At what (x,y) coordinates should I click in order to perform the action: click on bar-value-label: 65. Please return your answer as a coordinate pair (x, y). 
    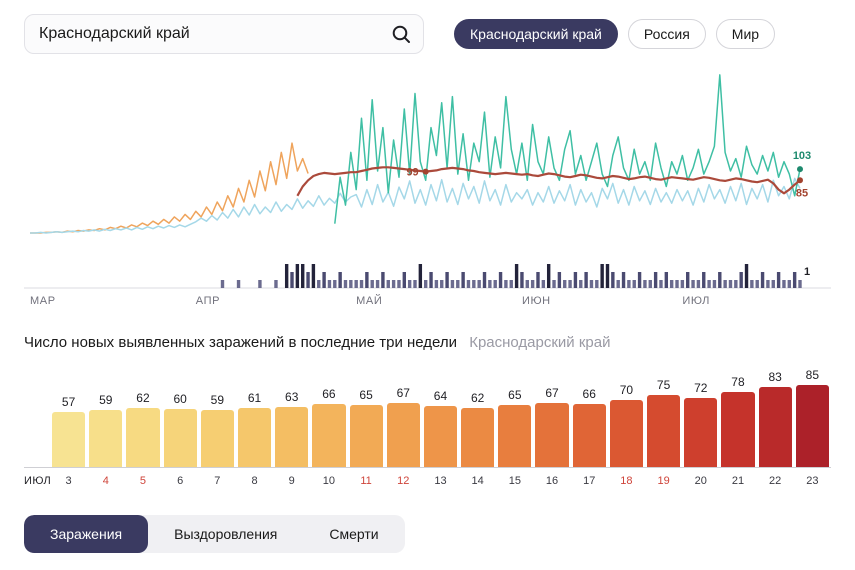
    Looking at the image, I should click on (515, 394).